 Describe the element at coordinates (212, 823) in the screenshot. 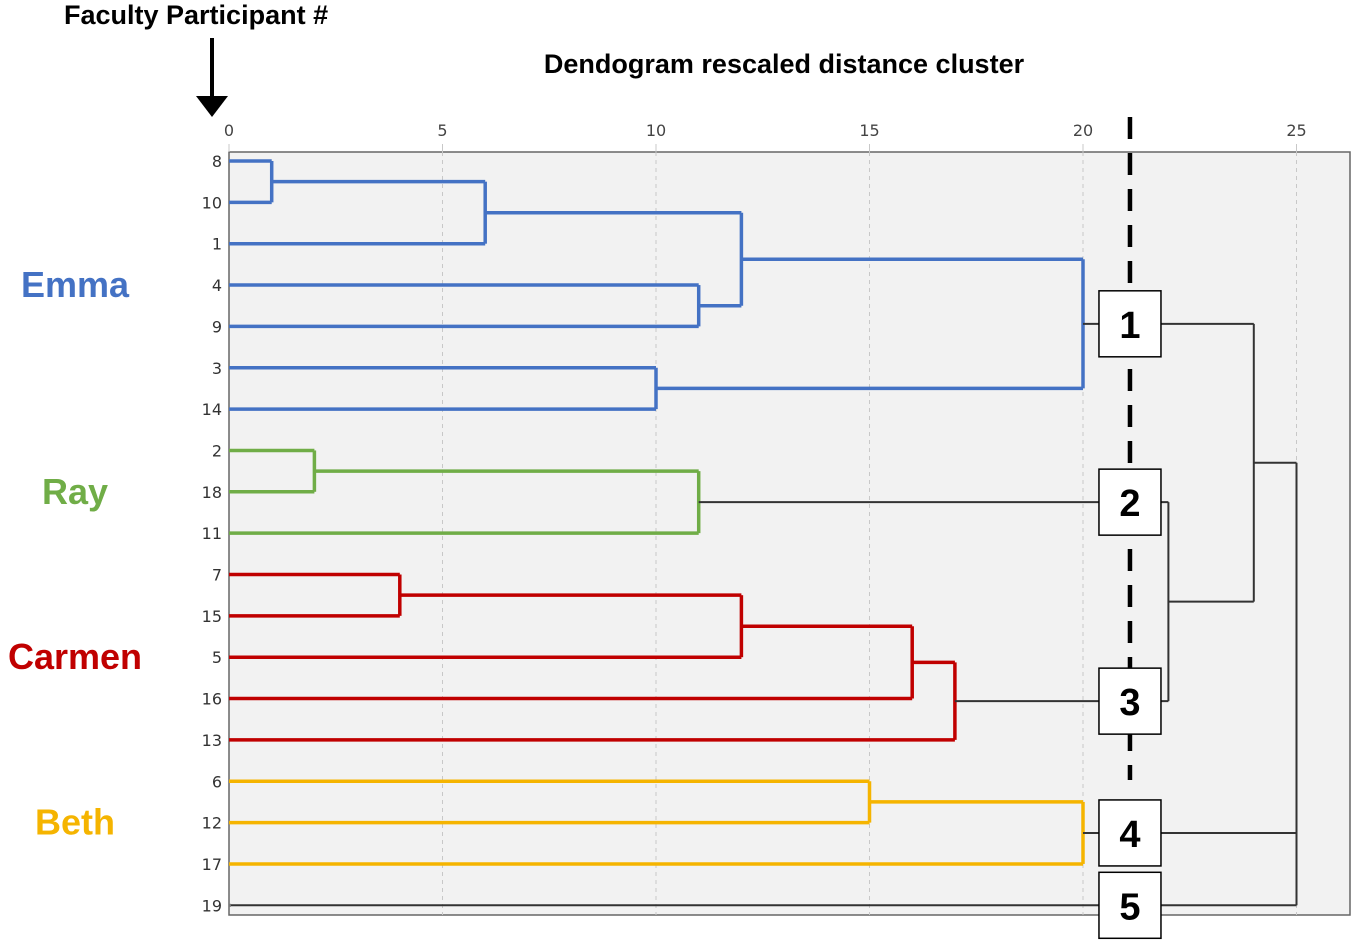

I see `leaf-label: 12` at that location.